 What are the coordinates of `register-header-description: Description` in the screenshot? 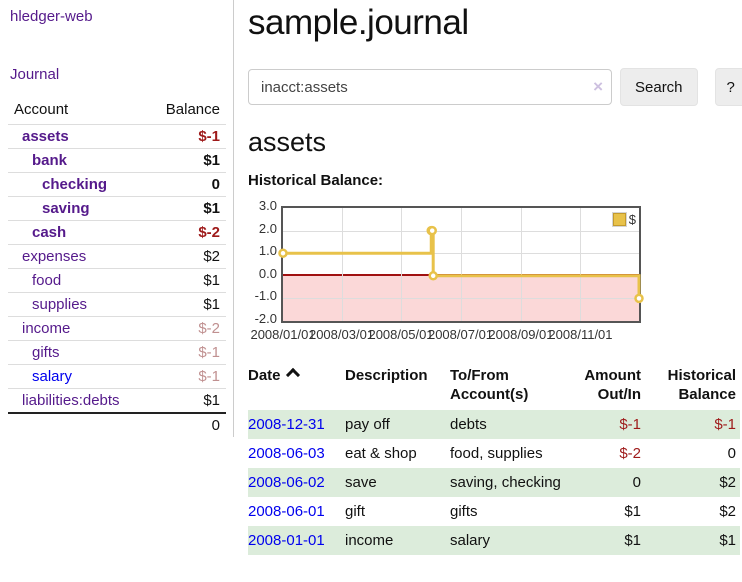 It's located at (386, 375).